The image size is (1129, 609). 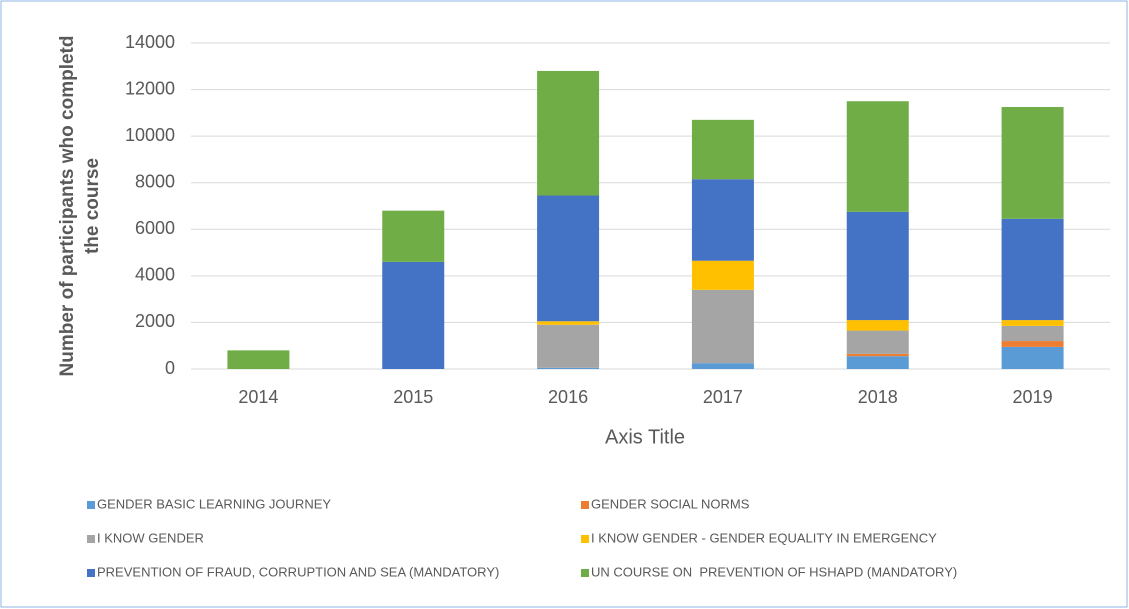 I want to click on y-tick-label: 12000, so click(x=150, y=88).